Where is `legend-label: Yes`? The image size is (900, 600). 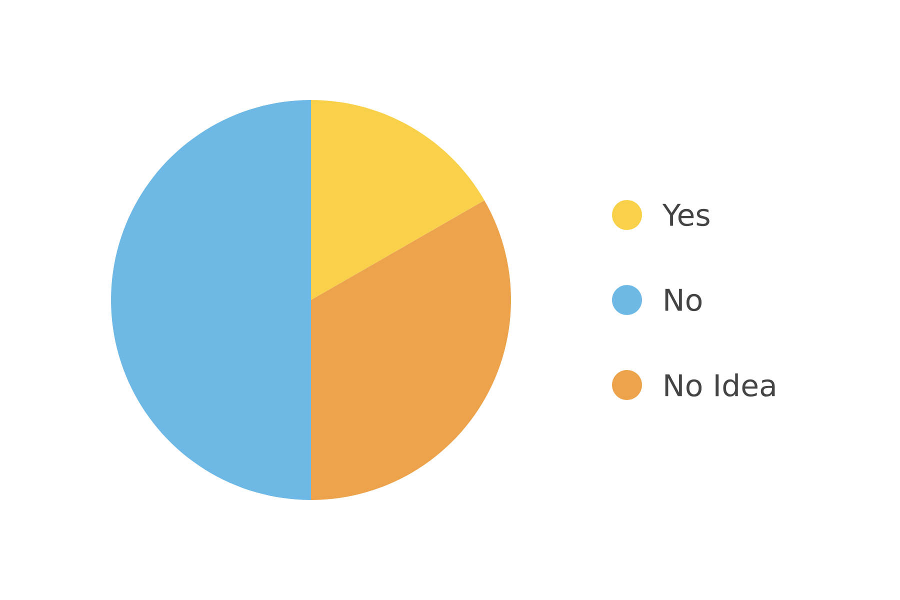 legend-label: Yes is located at coordinates (686, 215).